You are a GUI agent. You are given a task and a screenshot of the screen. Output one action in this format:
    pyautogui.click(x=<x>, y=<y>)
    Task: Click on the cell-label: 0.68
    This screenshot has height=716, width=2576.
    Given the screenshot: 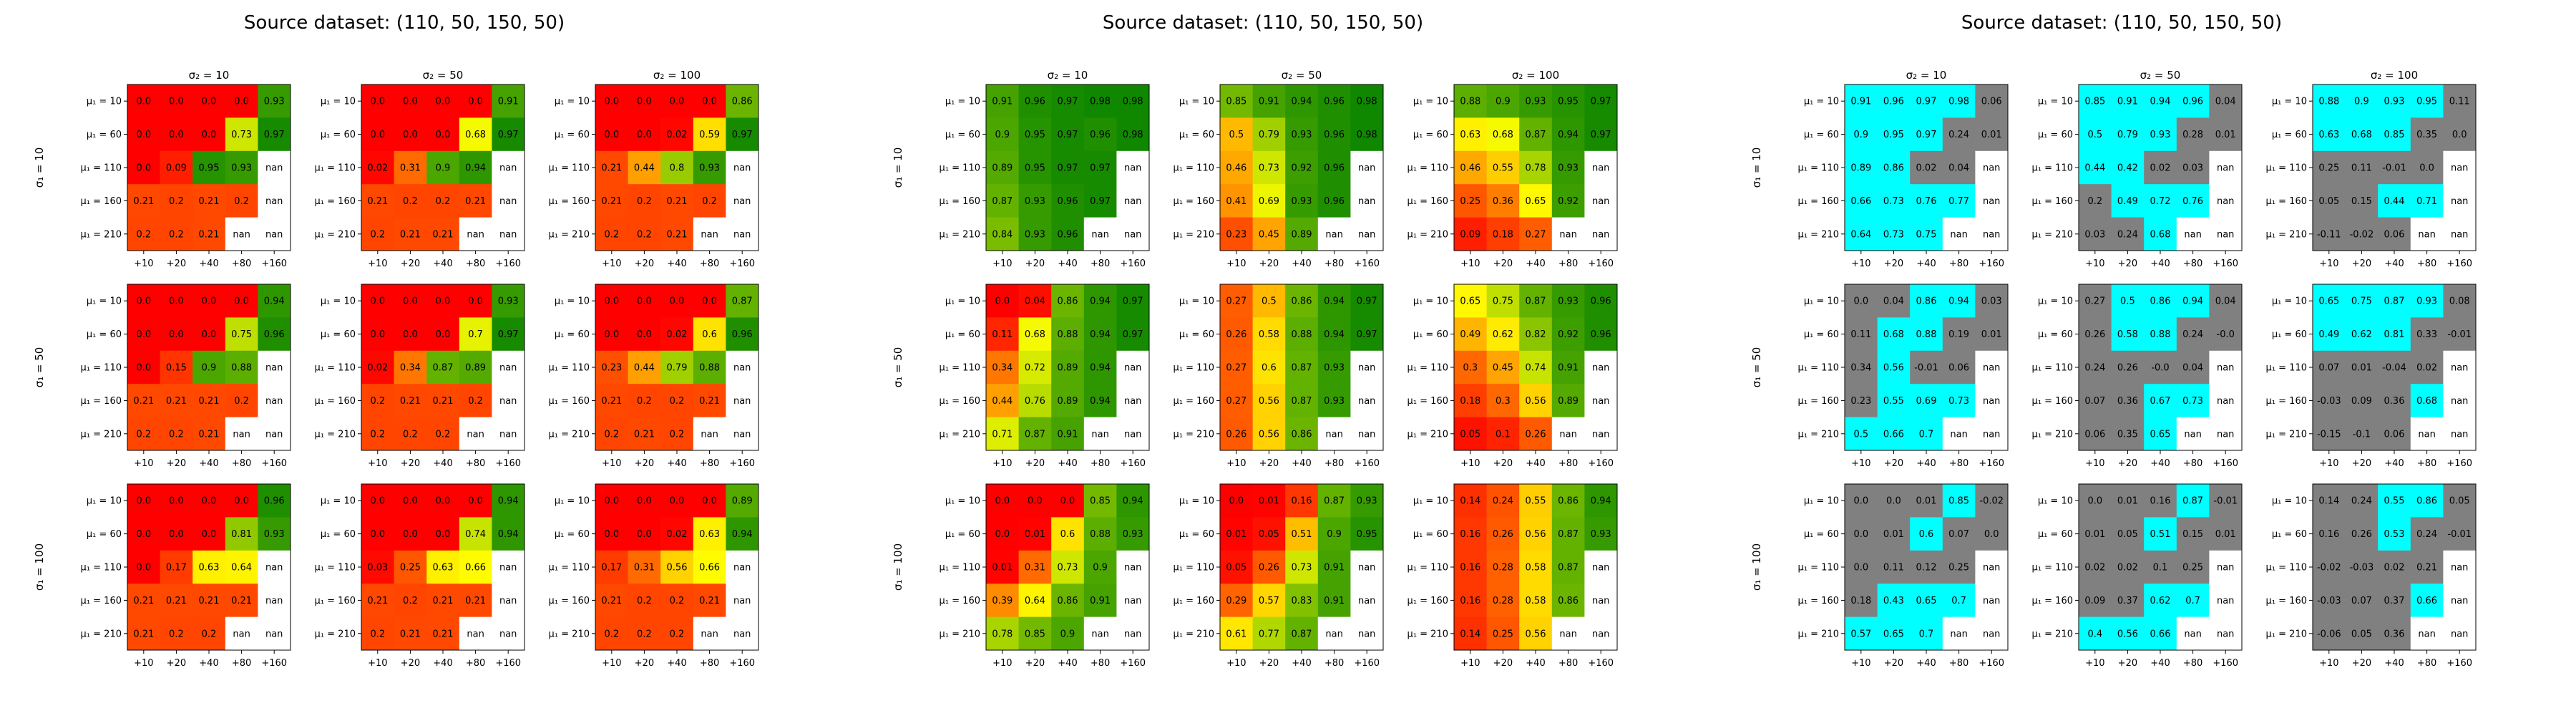 What is the action you would take?
    pyautogui.click(x=2160, y=234)
    